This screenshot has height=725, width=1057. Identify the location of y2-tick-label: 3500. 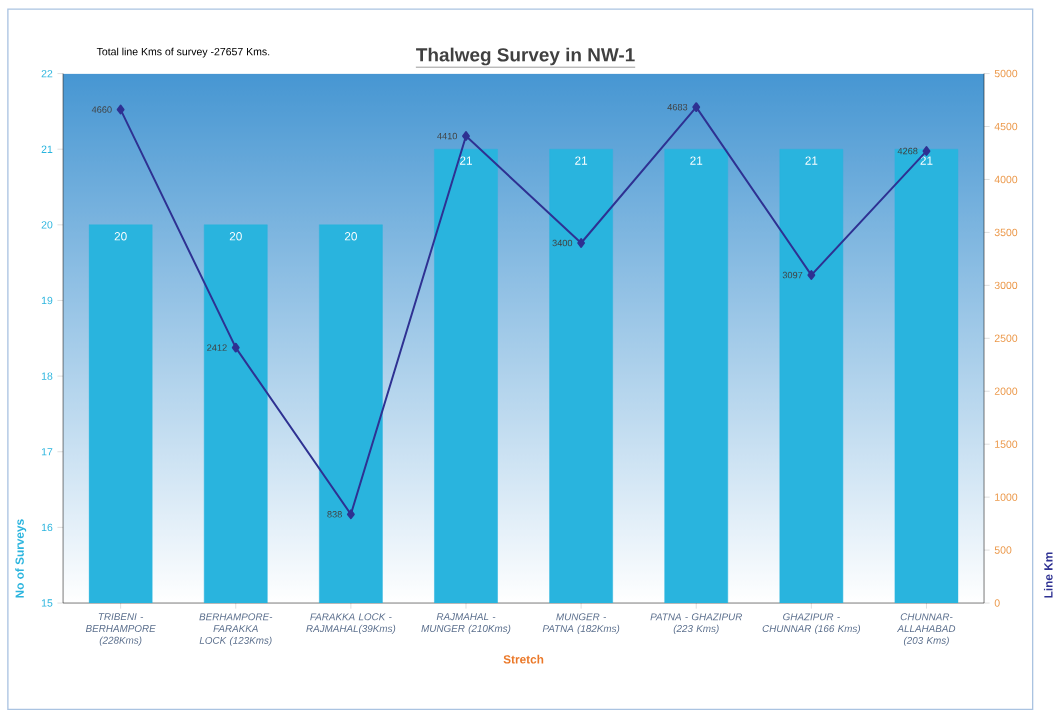
(1006, 232).